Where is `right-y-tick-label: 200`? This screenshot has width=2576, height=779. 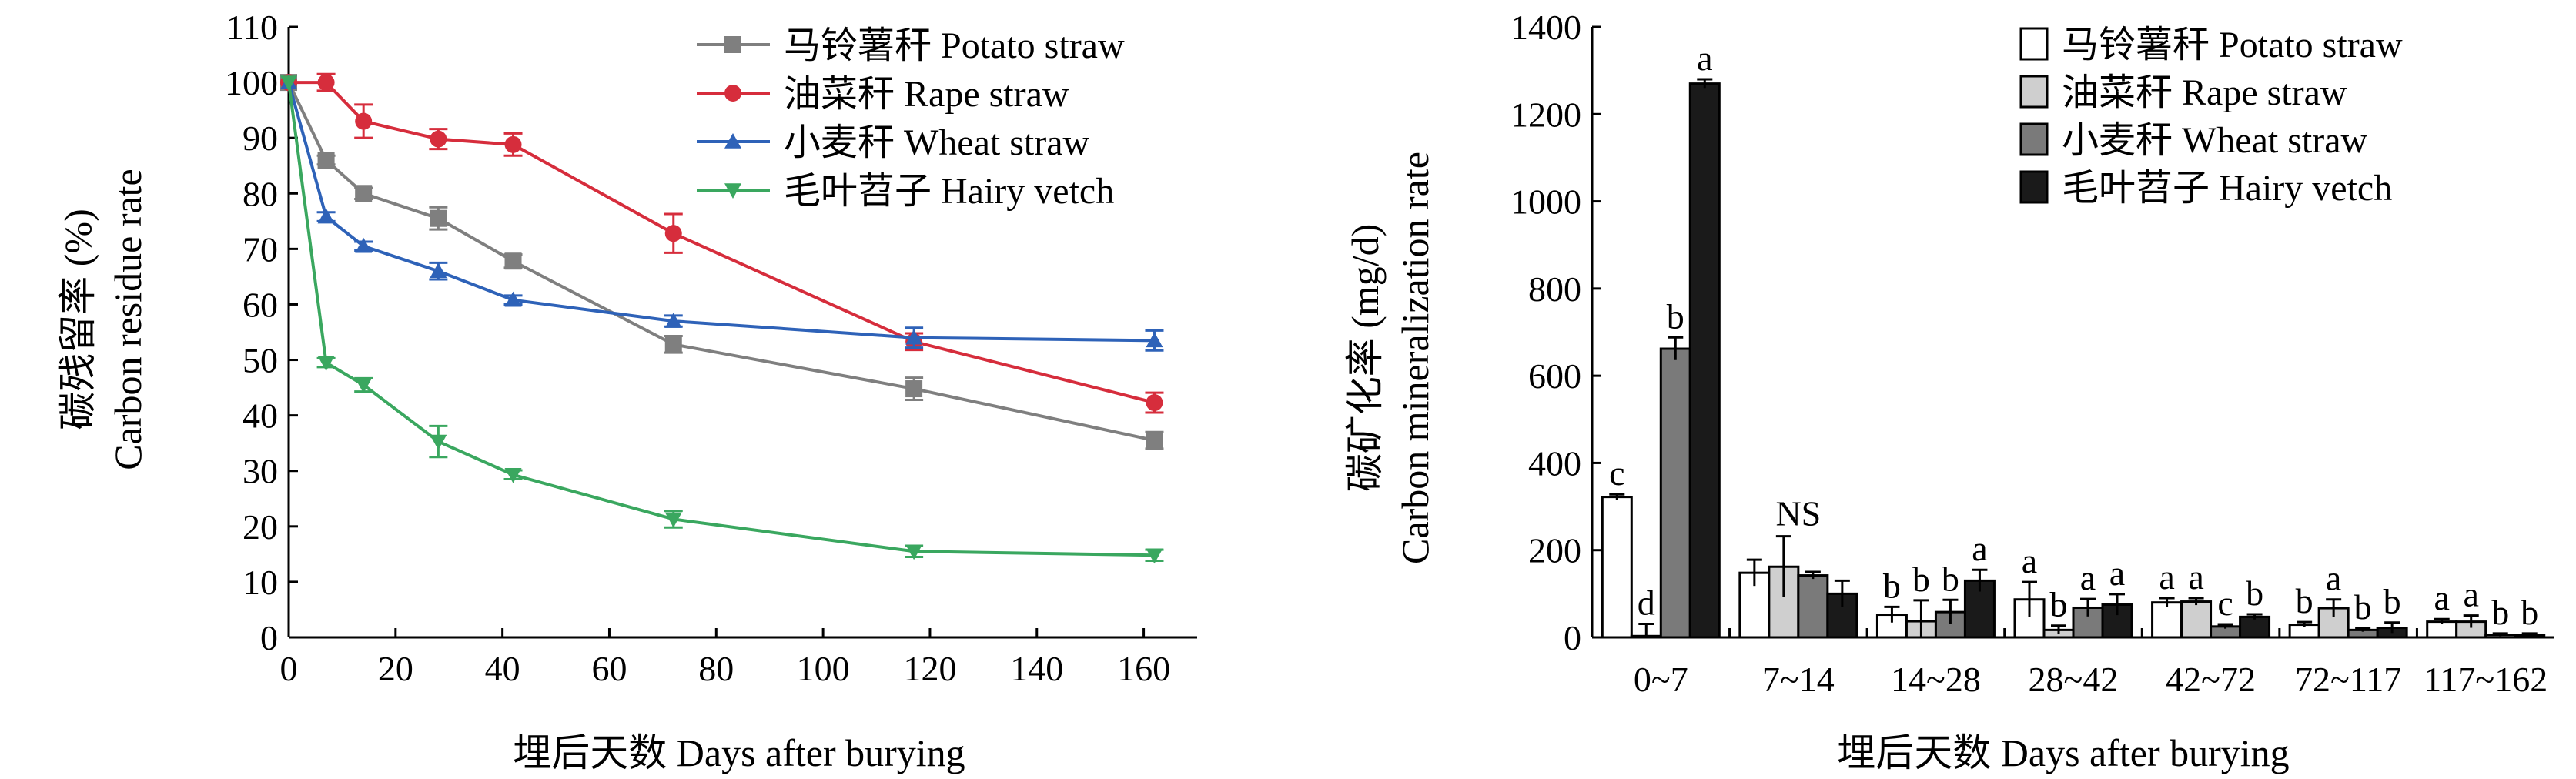
right-y-tick-label: 200 is located at coordinates (1555, 550).